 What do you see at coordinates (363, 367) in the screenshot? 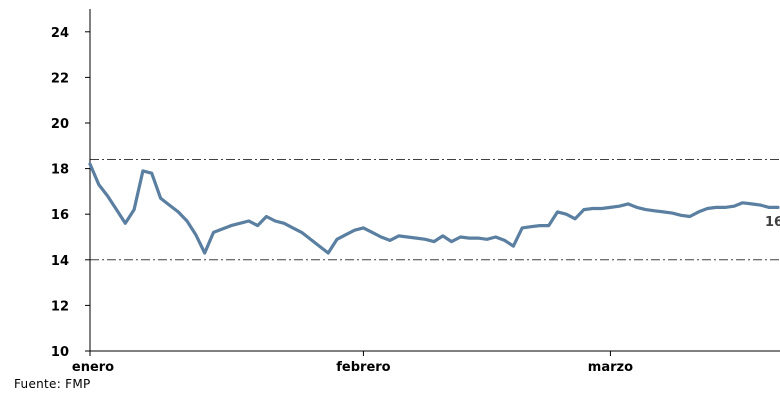
I see `x-tick-label: febrero` at bounding box center [363, 367].